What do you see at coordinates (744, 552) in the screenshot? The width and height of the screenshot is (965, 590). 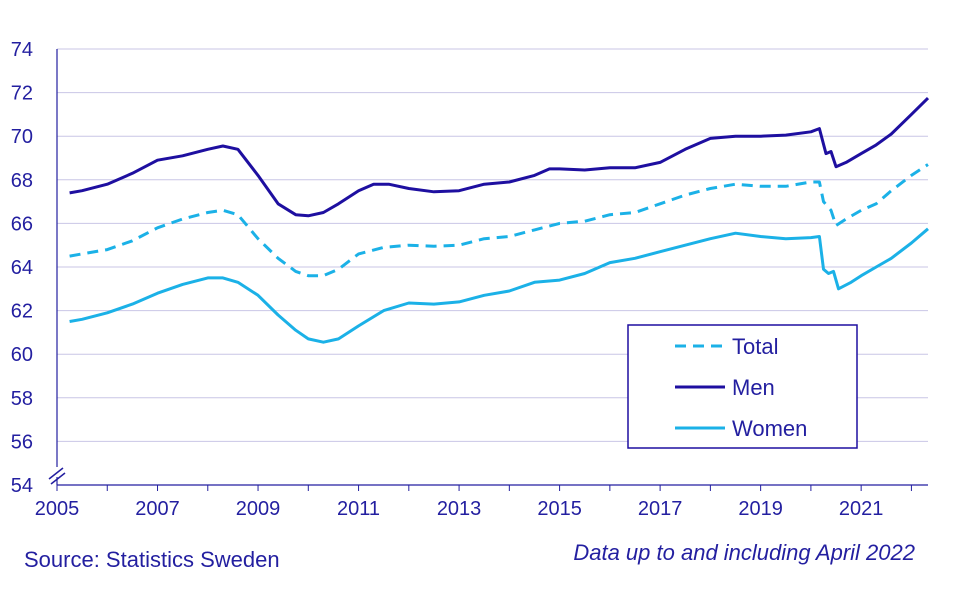 I see `data-coverage-note: Data up to and including April 2022` at bounding box center [744, 552].